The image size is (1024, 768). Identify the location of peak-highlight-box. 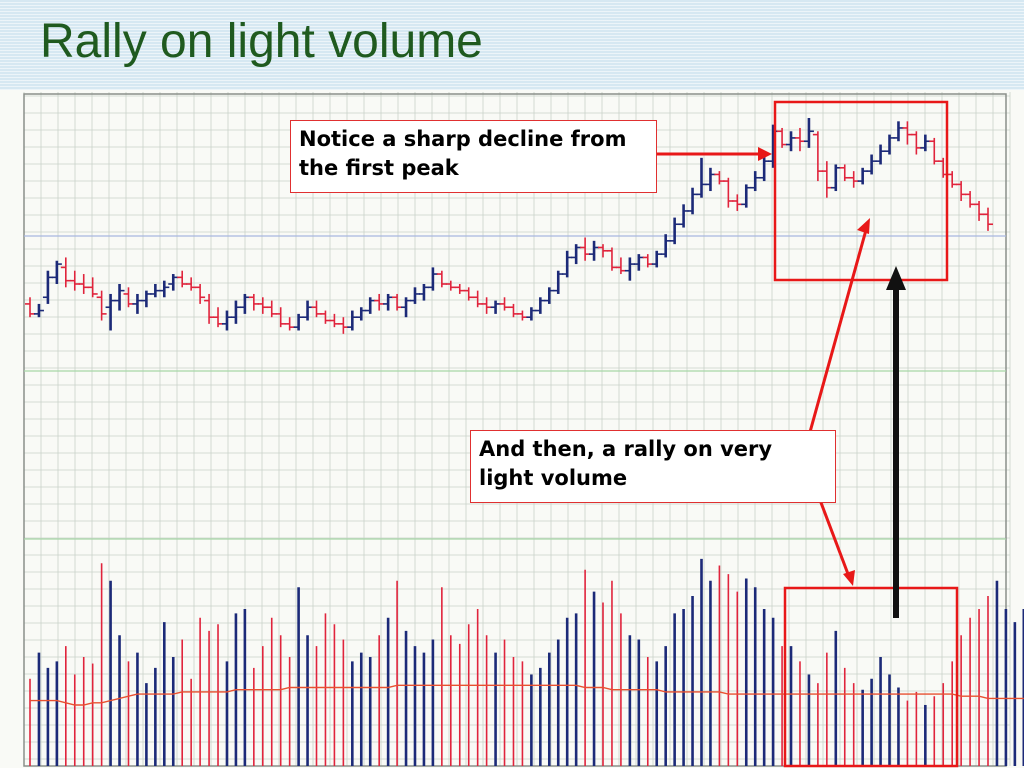
(861, 191).